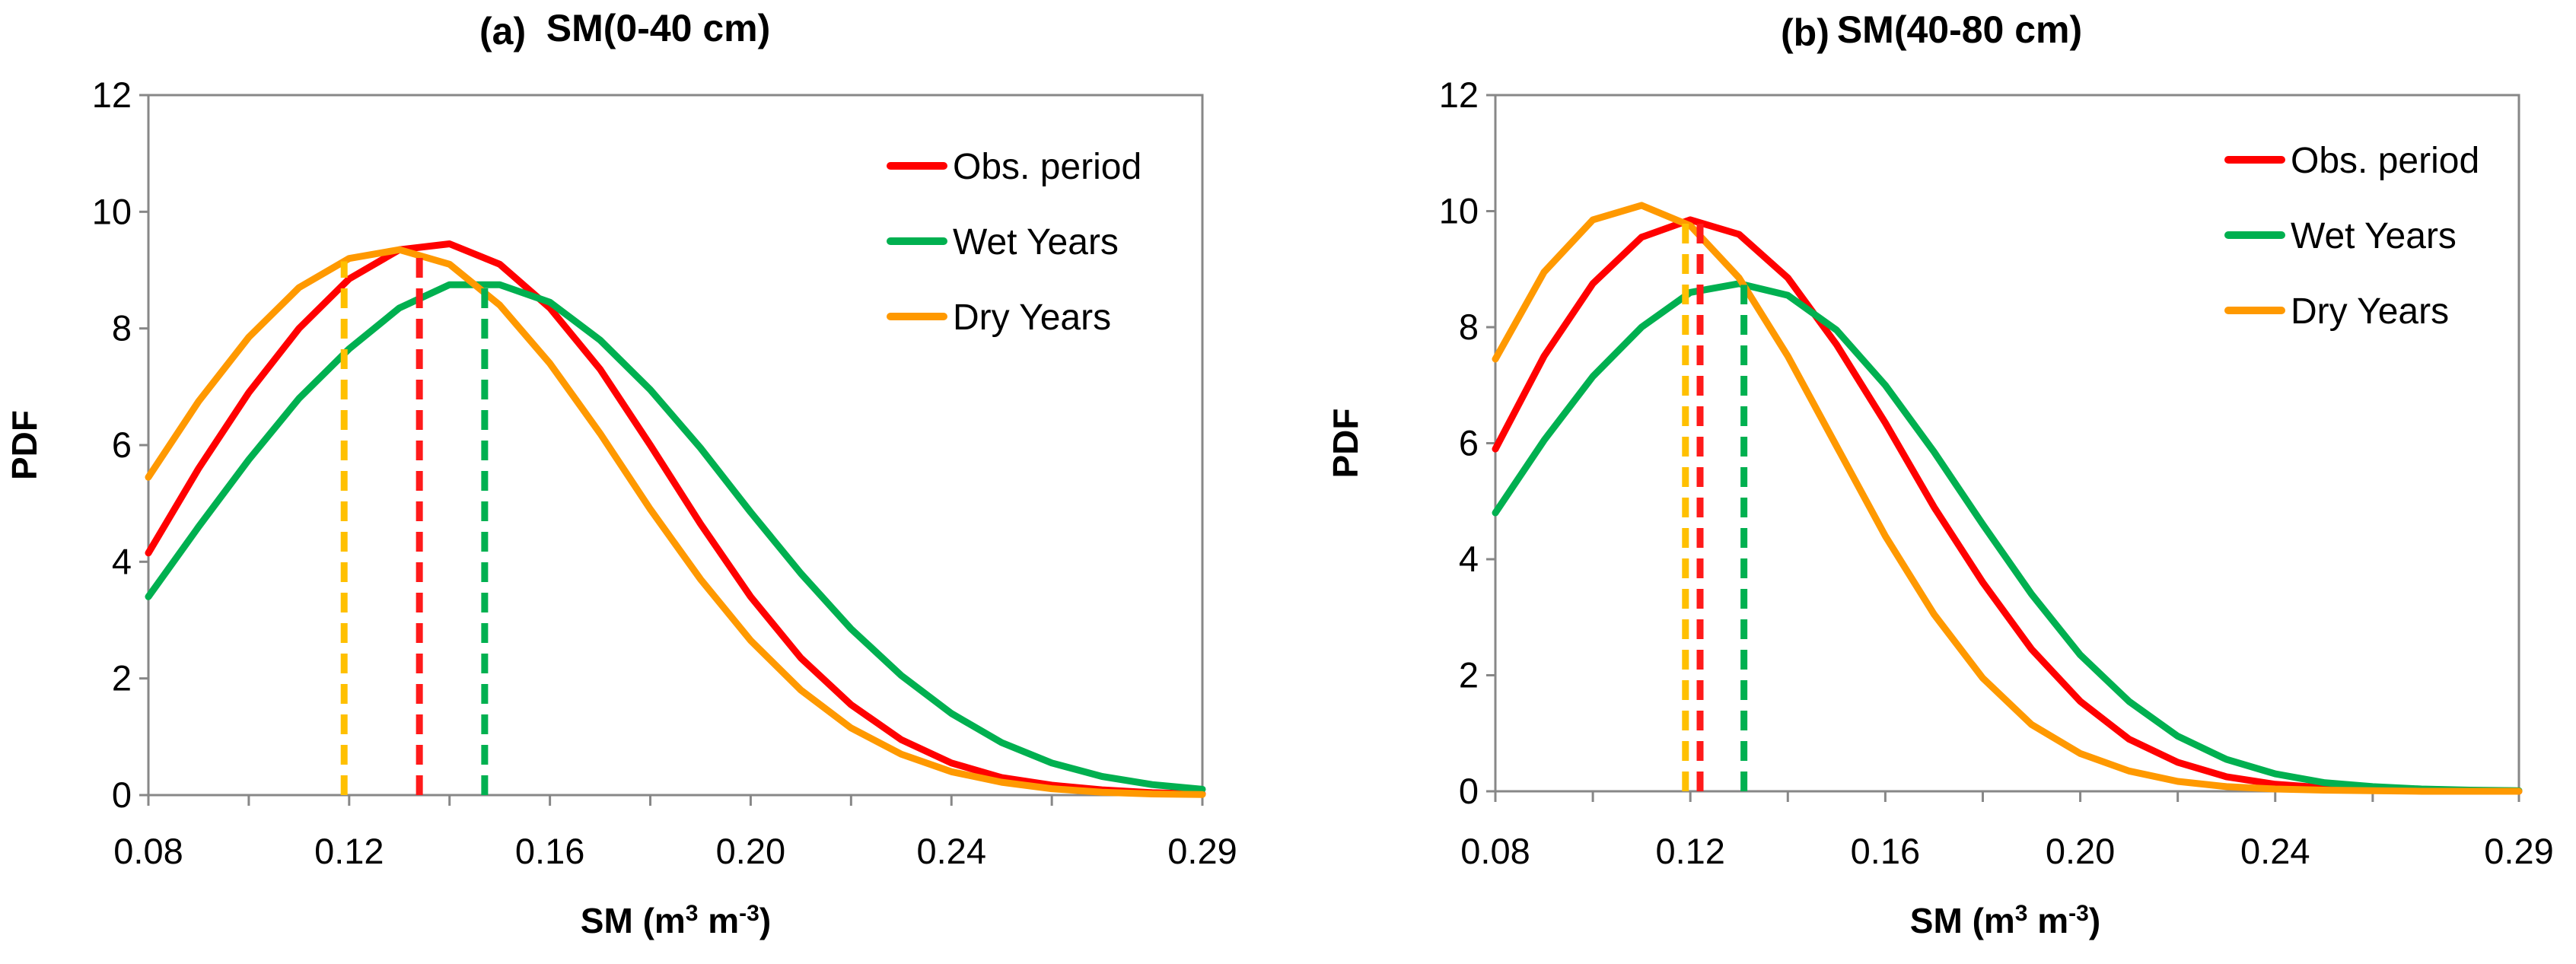 The image size is (2576, 964). I want to click on panel-label: (b), so click(1805, 32).